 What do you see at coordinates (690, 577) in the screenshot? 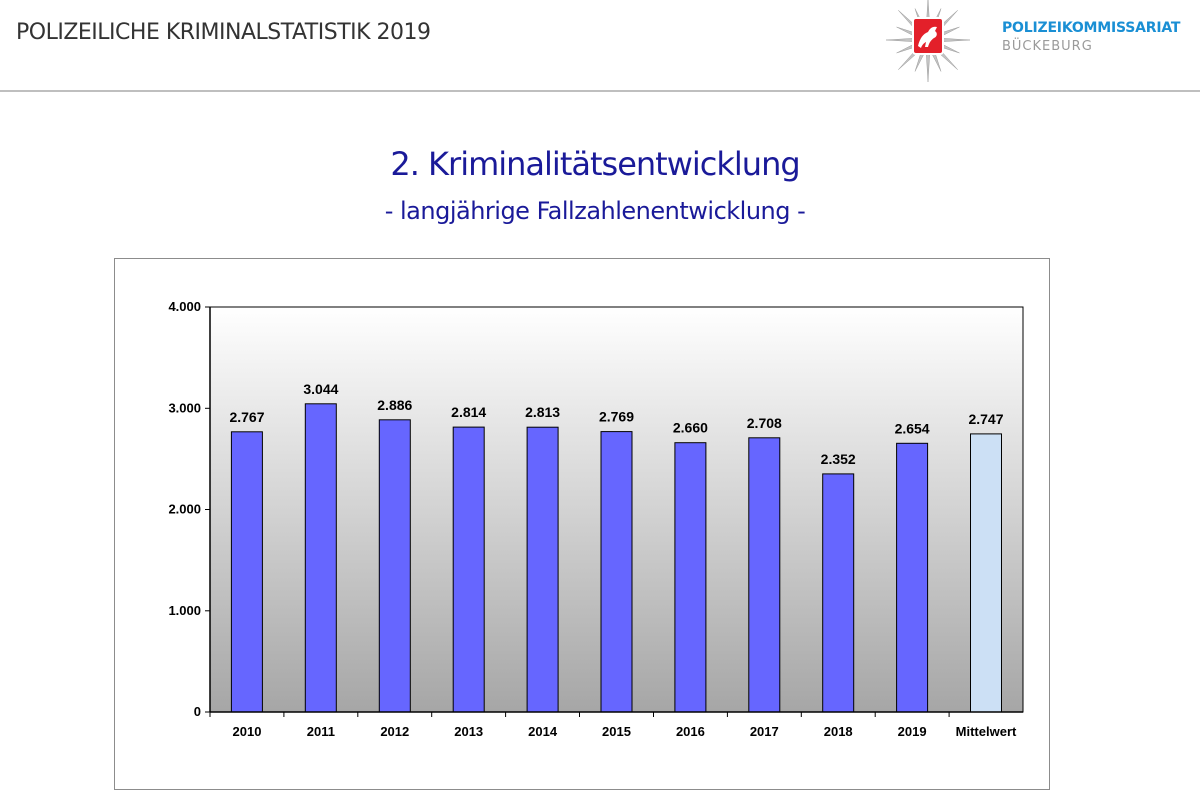
I see `bar-2016` at bounding box center [690, 577].